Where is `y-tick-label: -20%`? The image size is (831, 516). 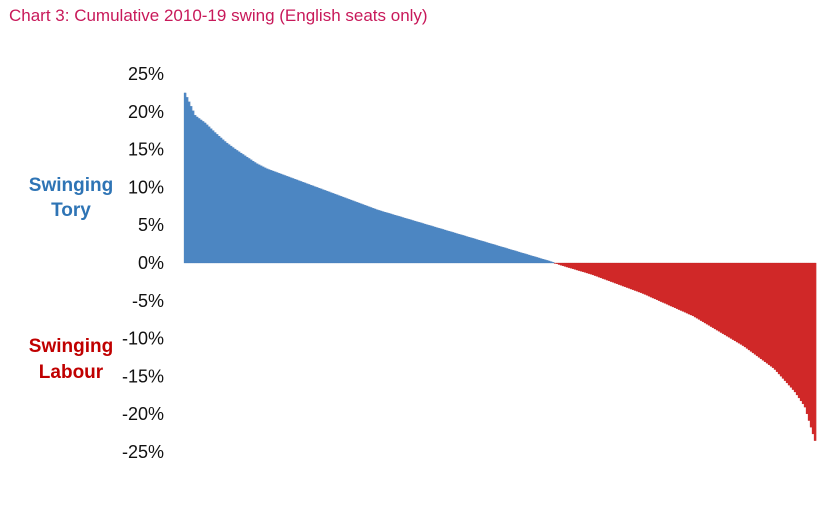 y-tick-label: -20% is located at coordinates (143, 414).